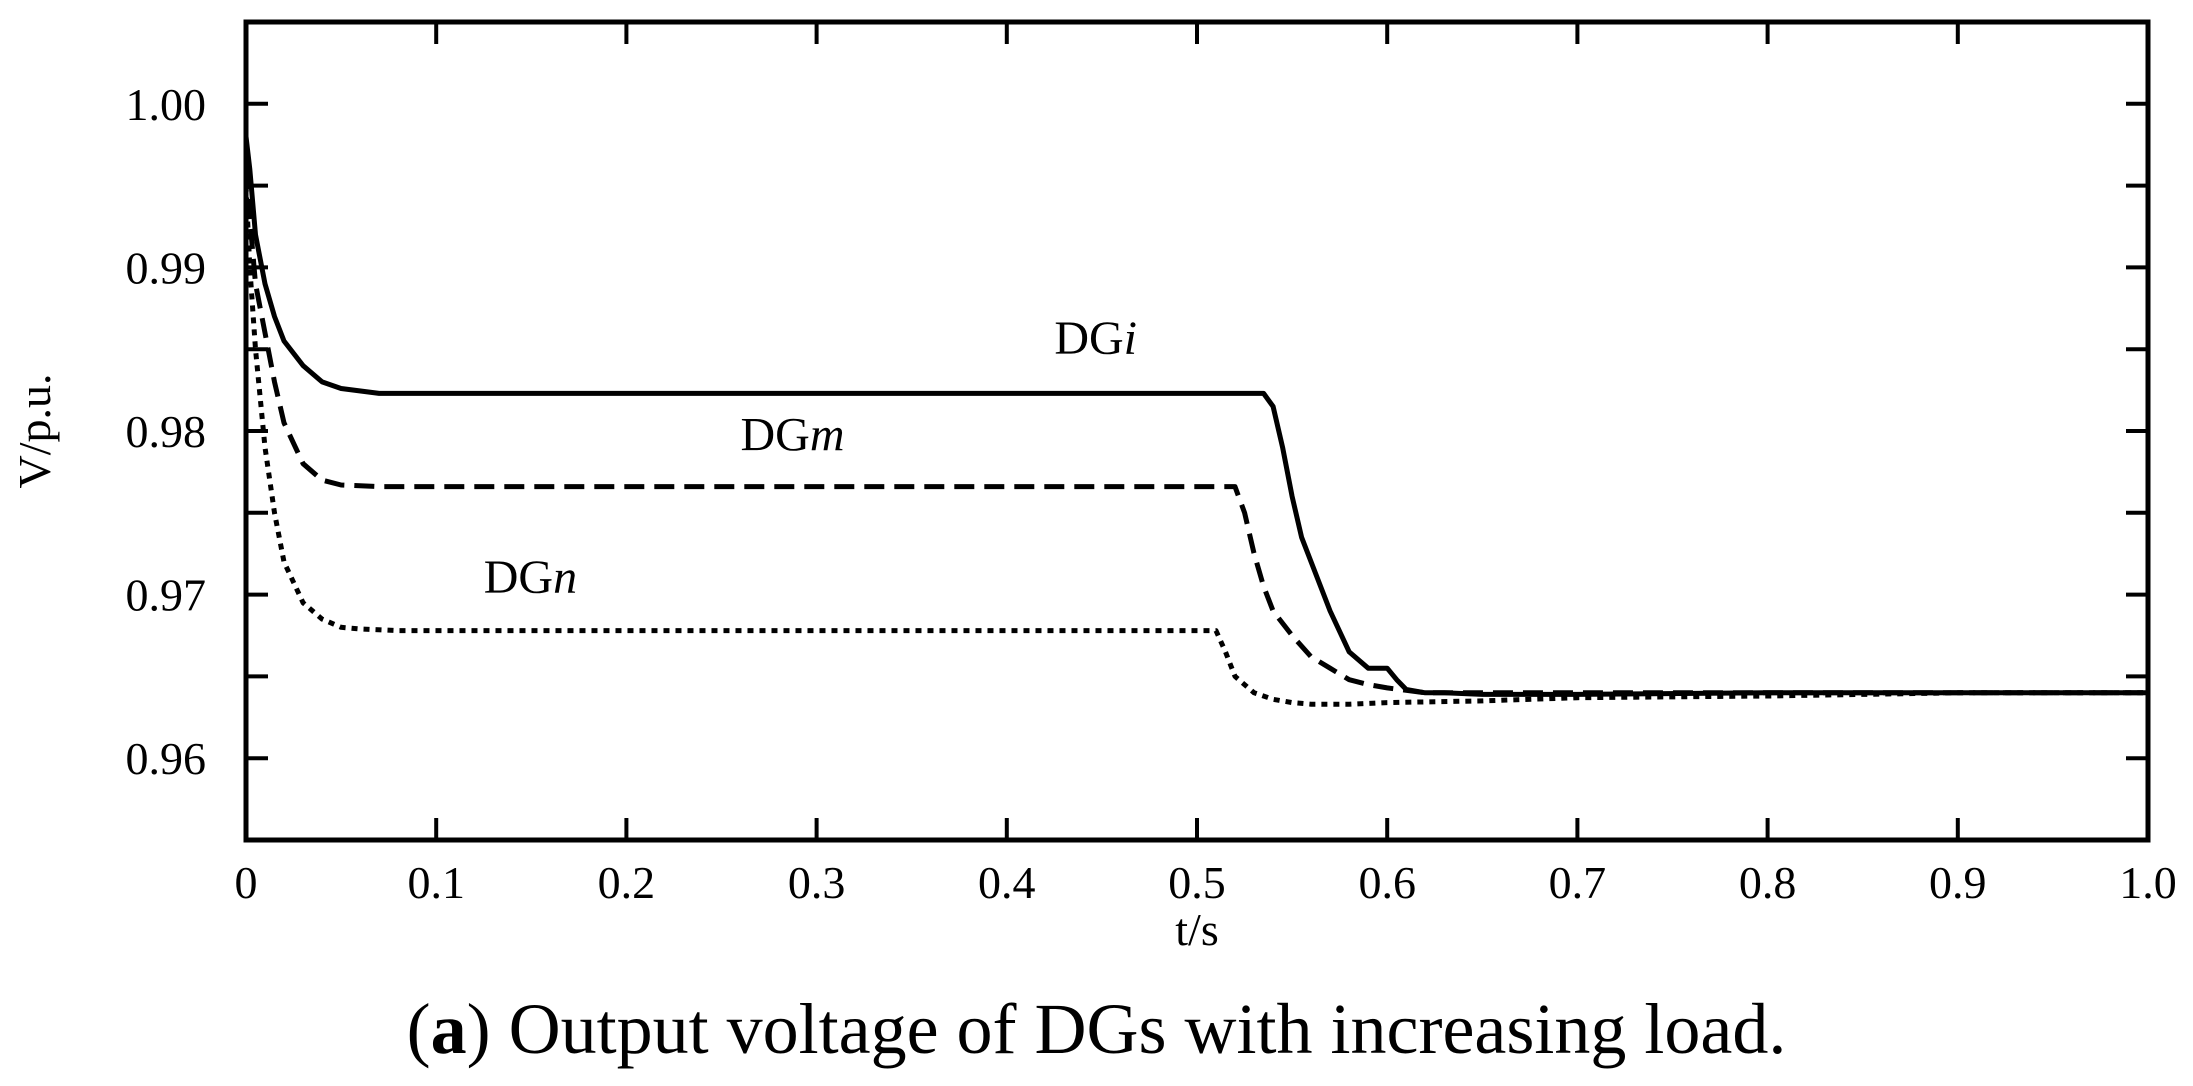 The width and height of the screenshot is (2193, 1086). I want to click on series-annotation-0: DGi, so click(1095, 338).